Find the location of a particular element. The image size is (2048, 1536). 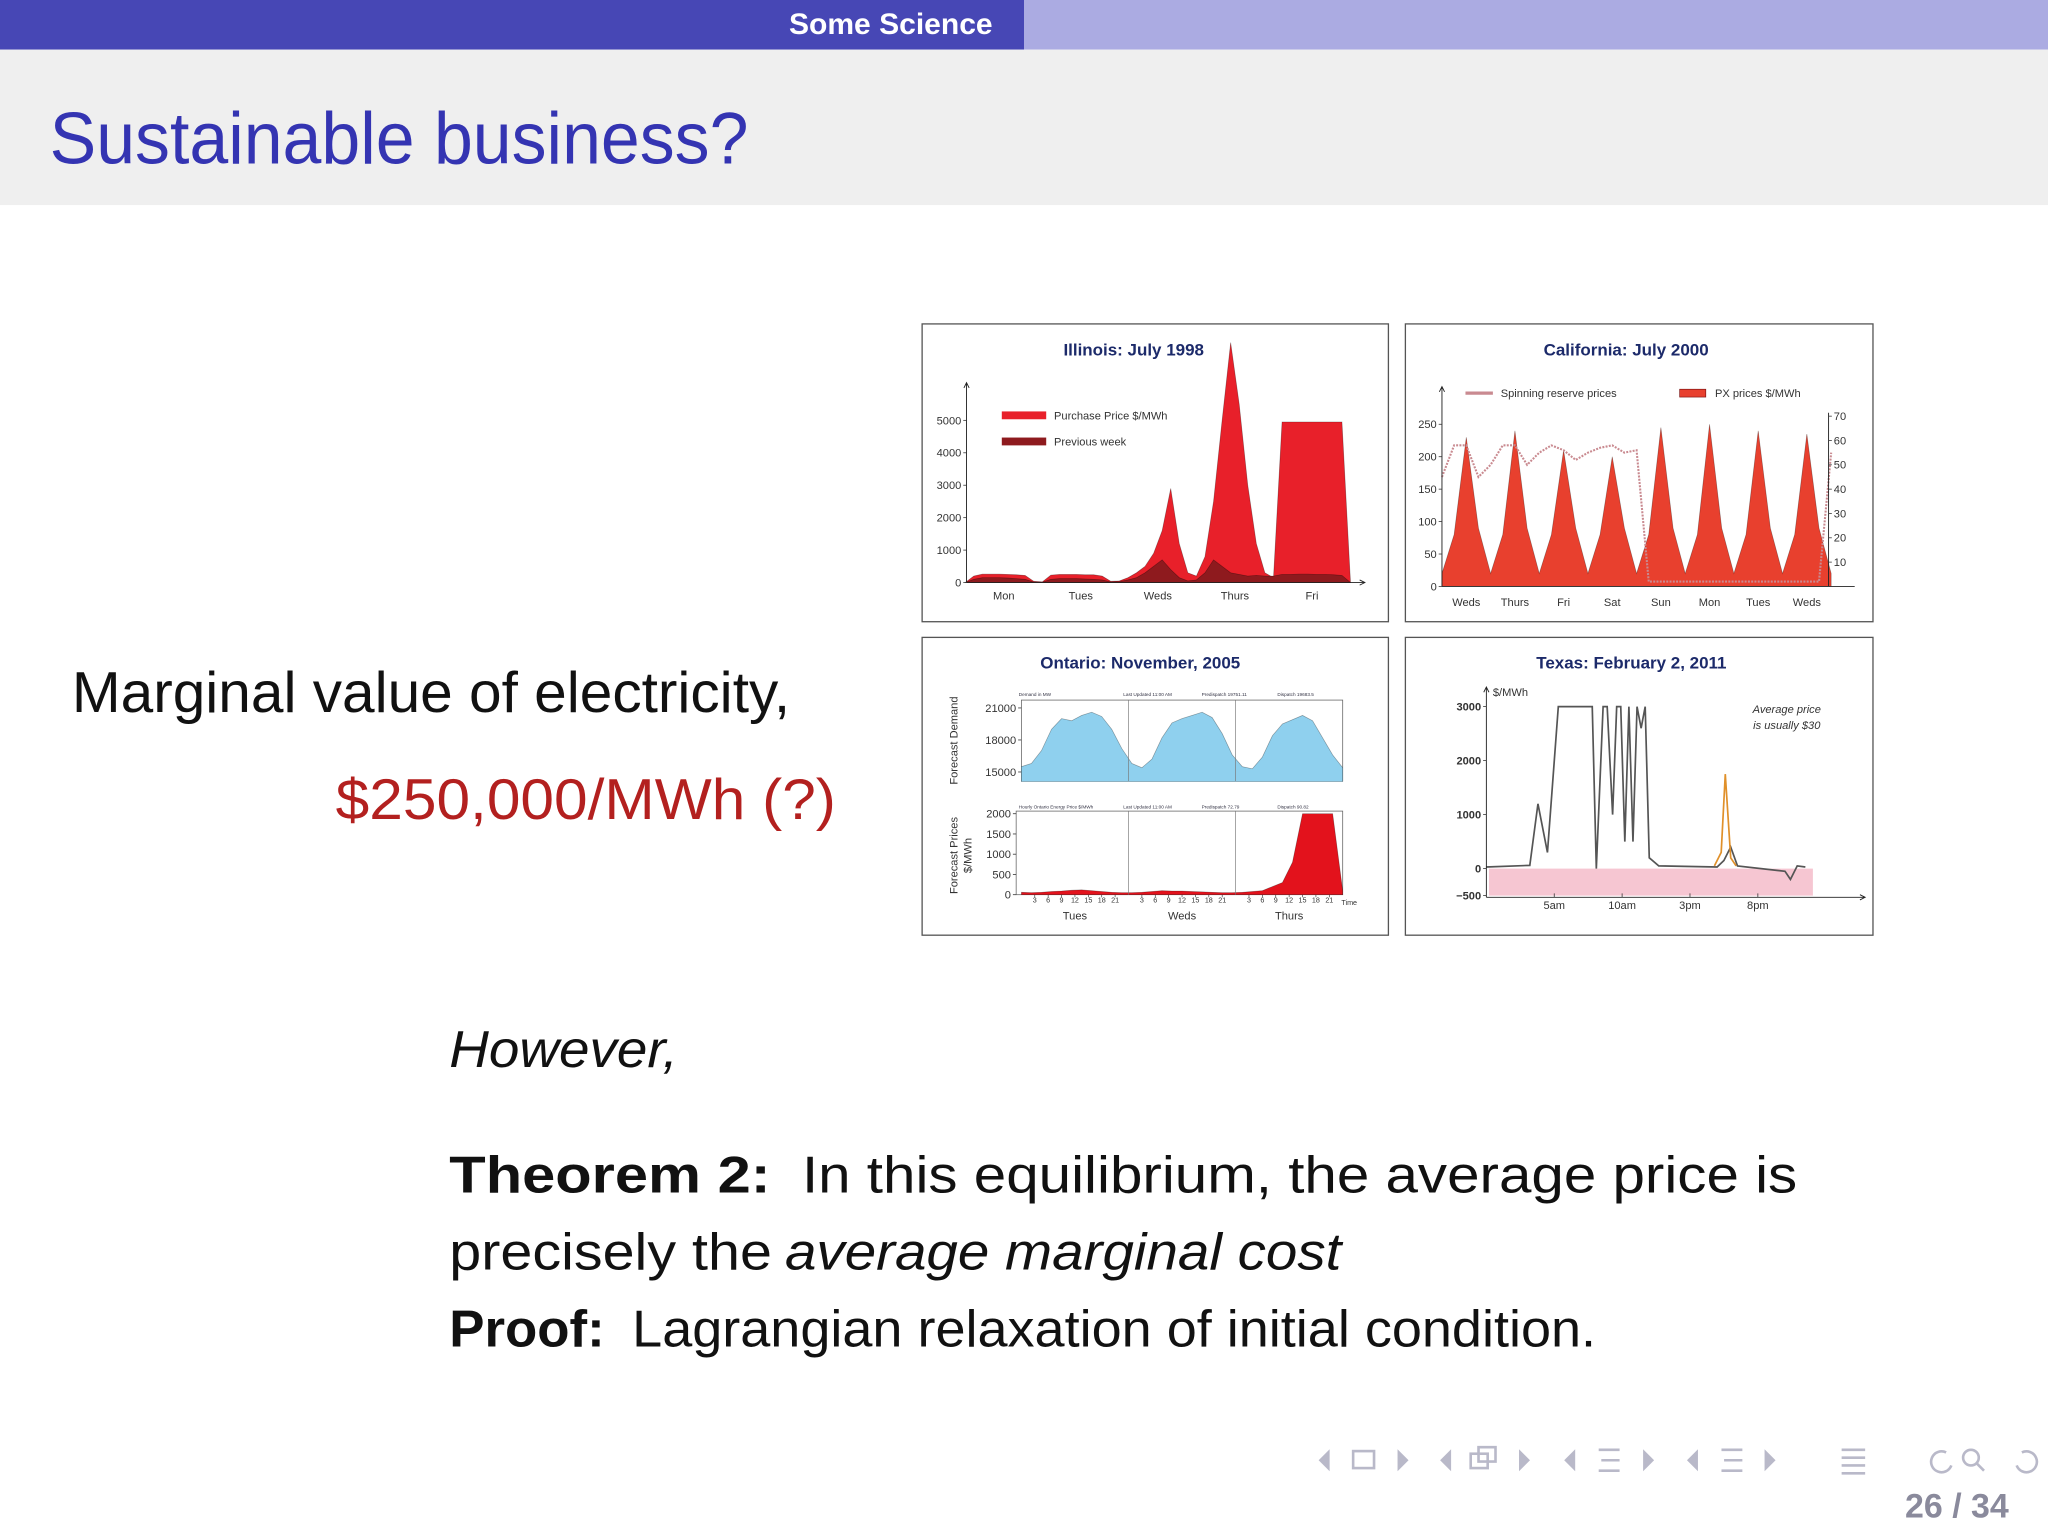

nav-menu is located at coordinates (1853, 1461).